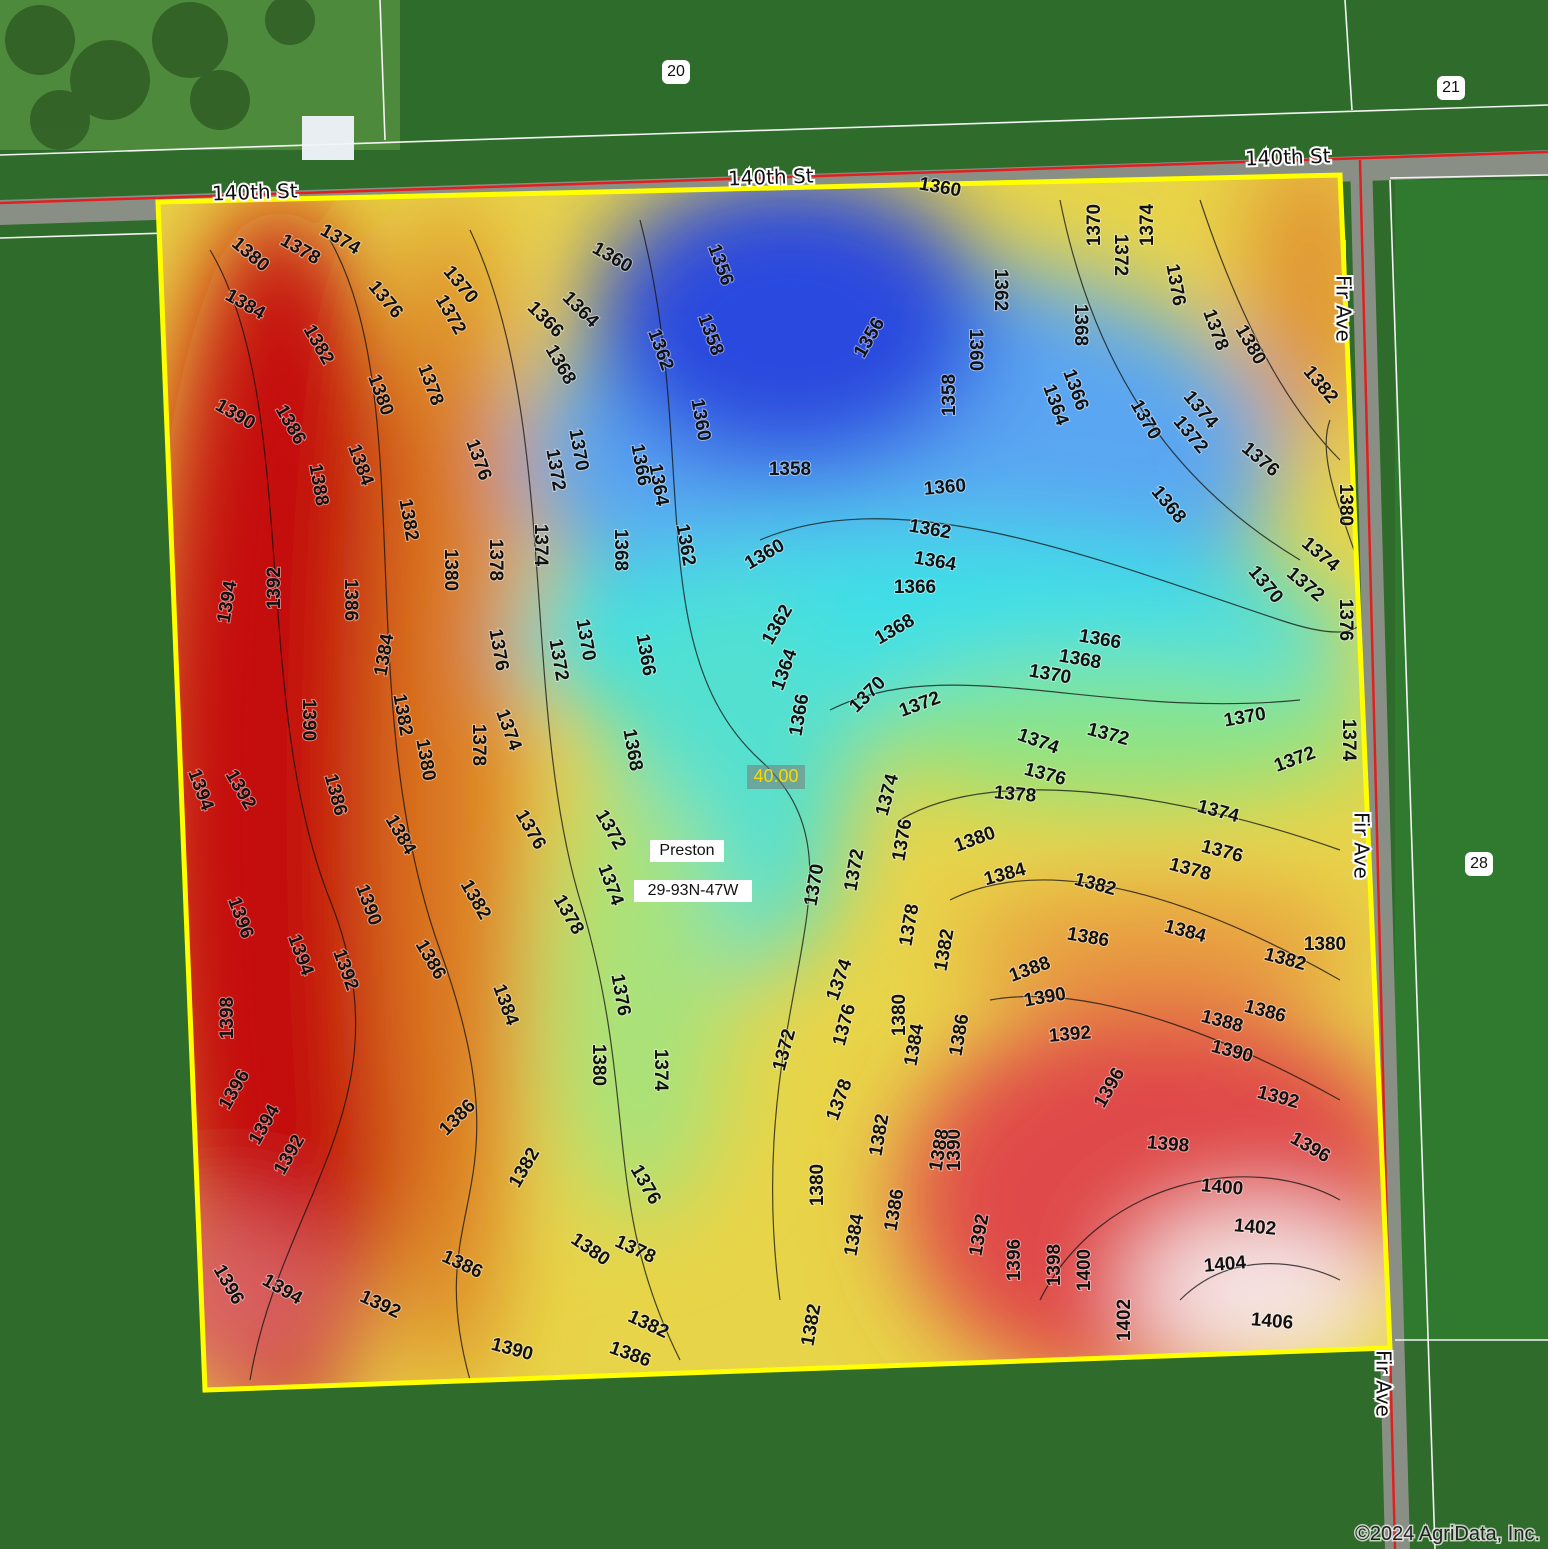 This screenshot has width=1548, height=1549. I want to click on road-fir, so click(1380, 854).